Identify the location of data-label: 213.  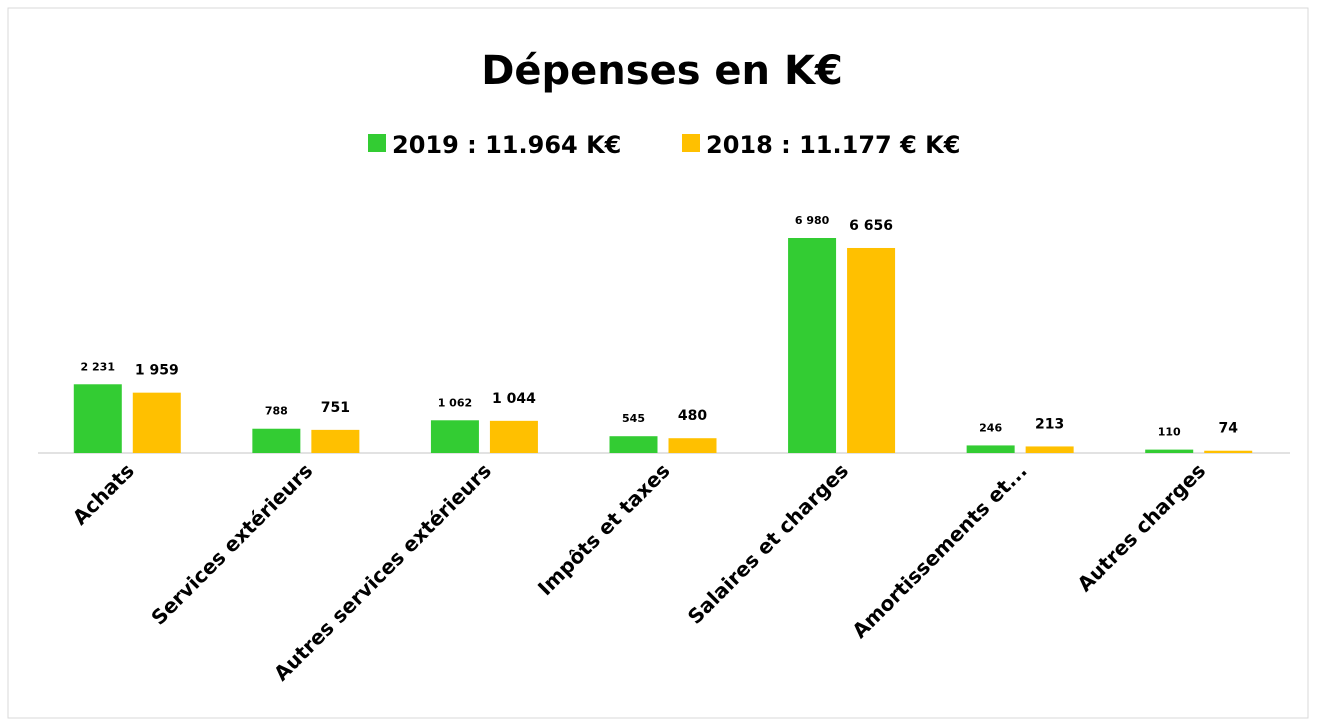
(1049, 424).